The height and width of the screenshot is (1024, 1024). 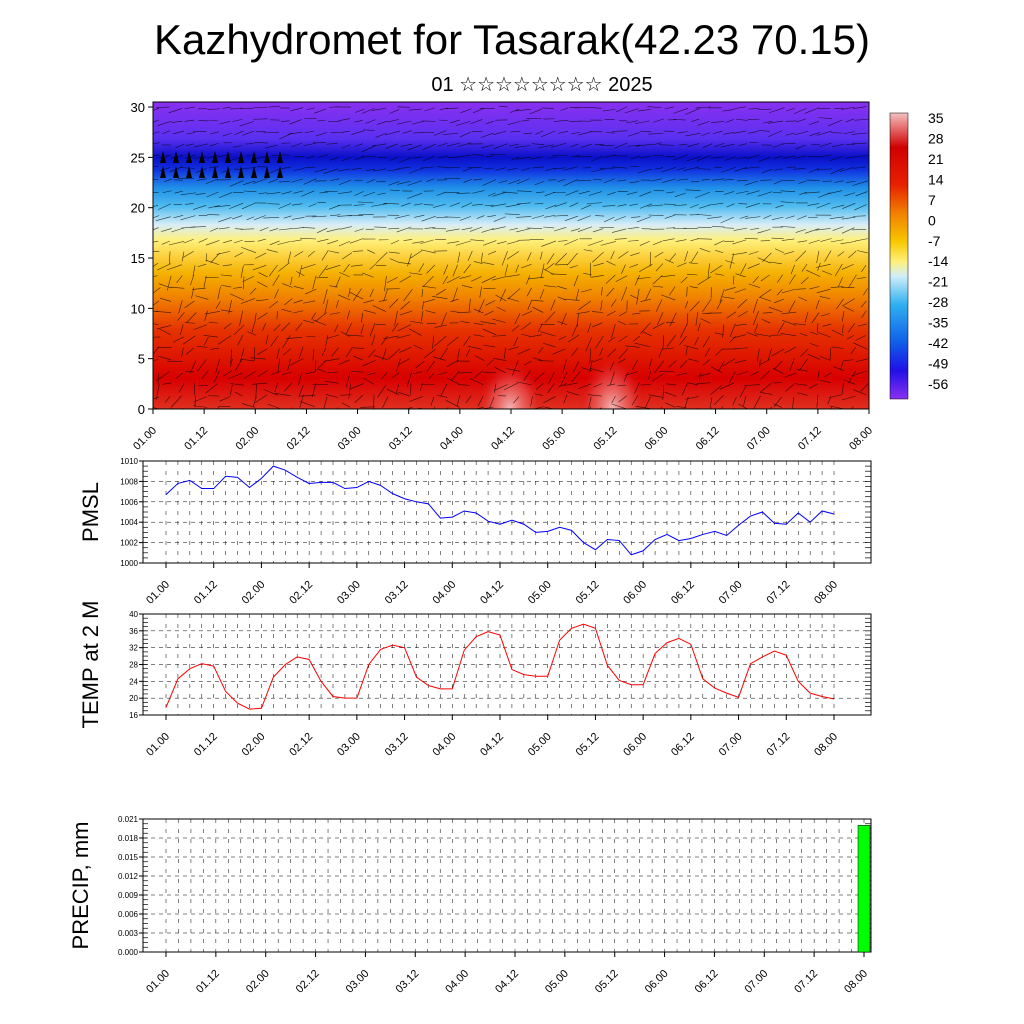 What do you see at coordinates (938, 302) in the screenshot?
I see `colorbar-label: -28` at bounding box center [938, 302].